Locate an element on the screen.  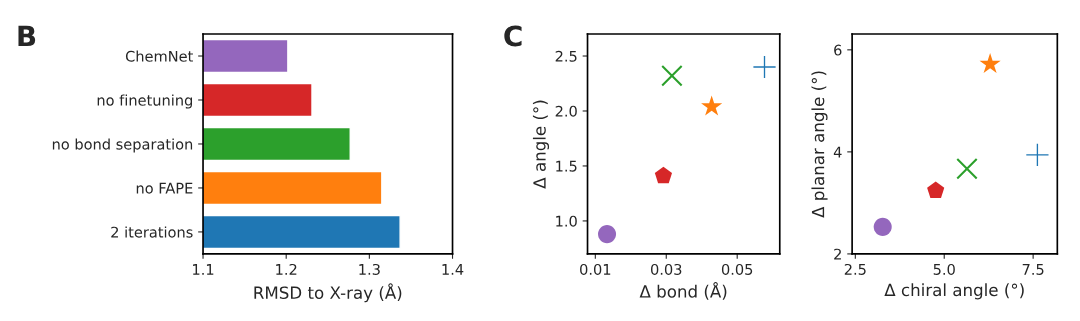
y-tick-label: 6 is located at coordinates (838, 50).